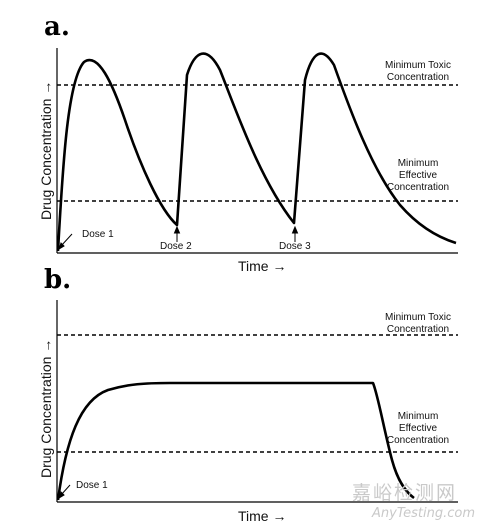 This screenshot has width=500, height=530. What do you see at coordinates (295, 233) in the screenshot?
I see `panel-a-dose-3-arrow` at bounding box center [295, 233].